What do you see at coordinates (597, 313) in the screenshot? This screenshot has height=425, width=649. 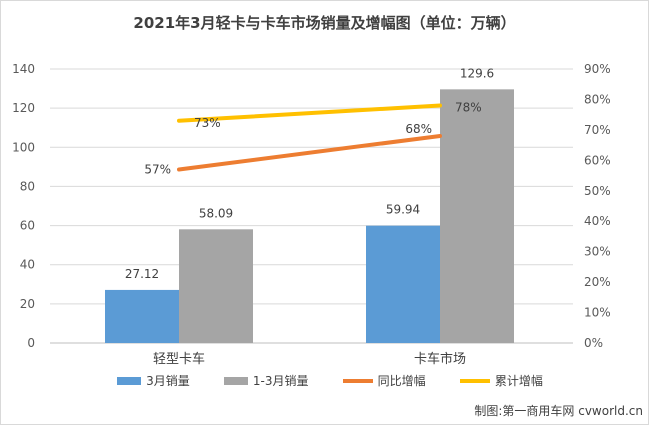 I see `y-right-tick-label: 10%` at bounding box center [597, 313].